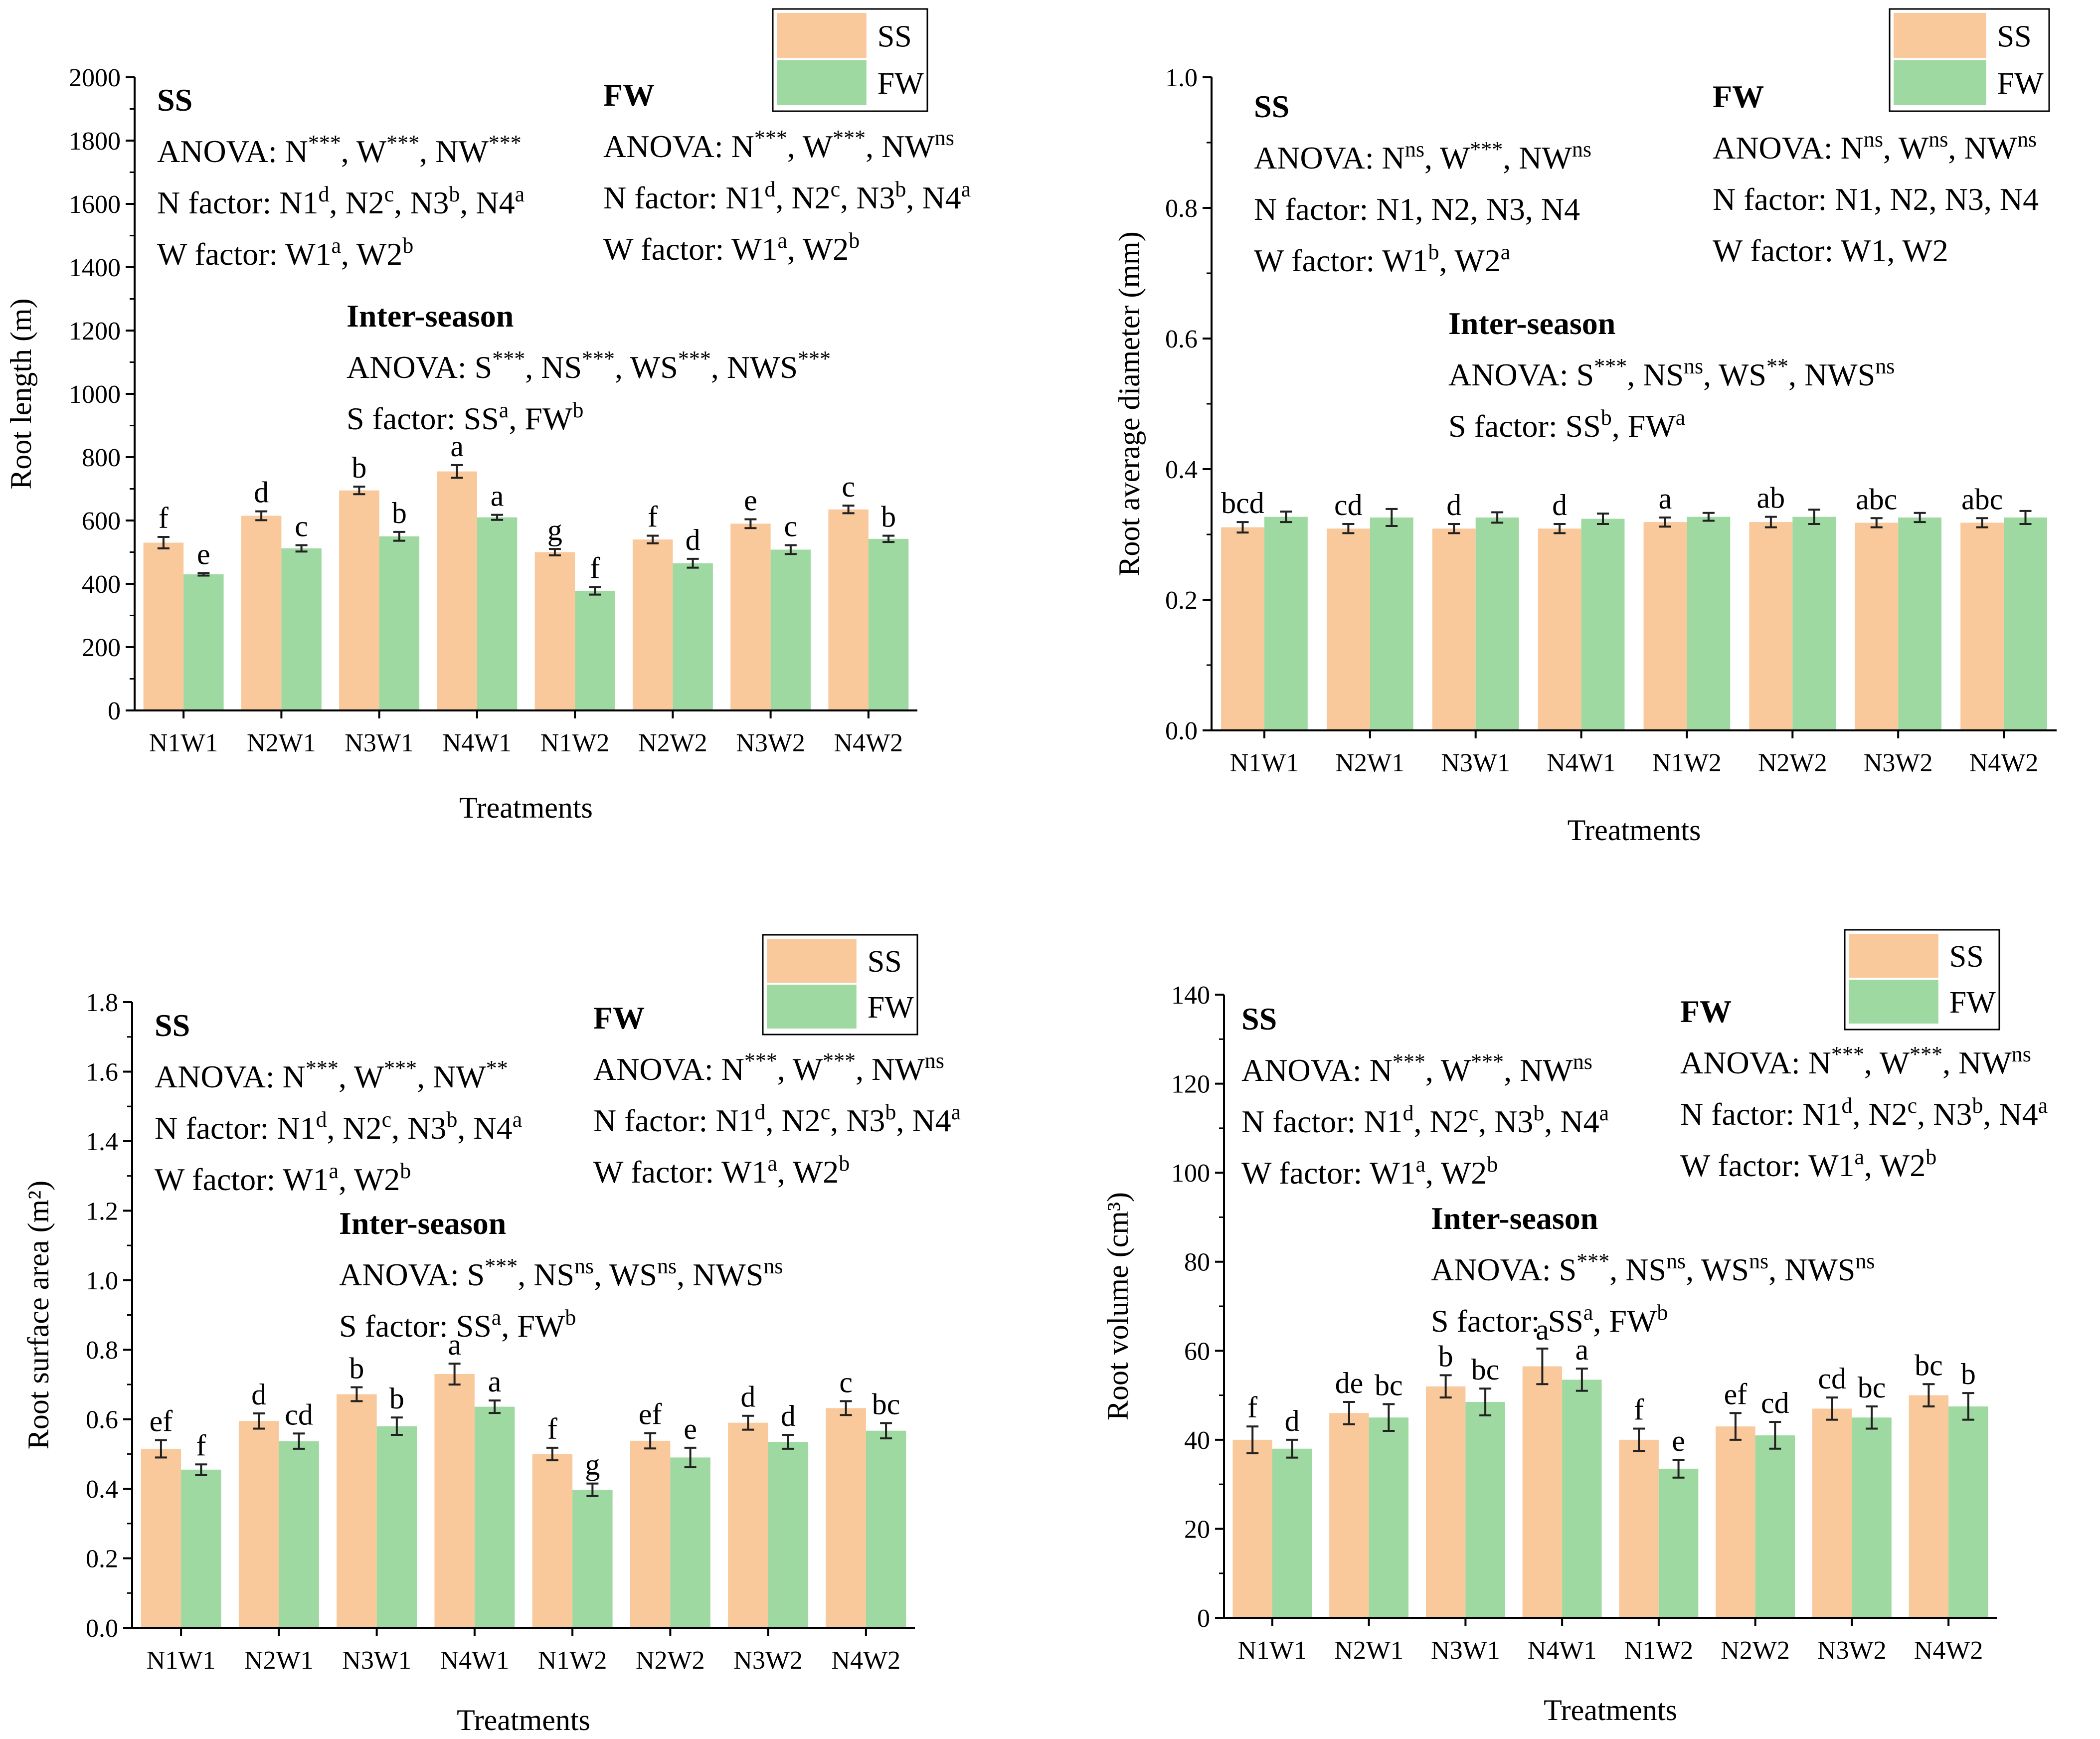 This screenshot has height=1739, width=2100. I want to click on fw-annotation-line: N factor: N1, N2, N3, N4, so click(1876, 199).